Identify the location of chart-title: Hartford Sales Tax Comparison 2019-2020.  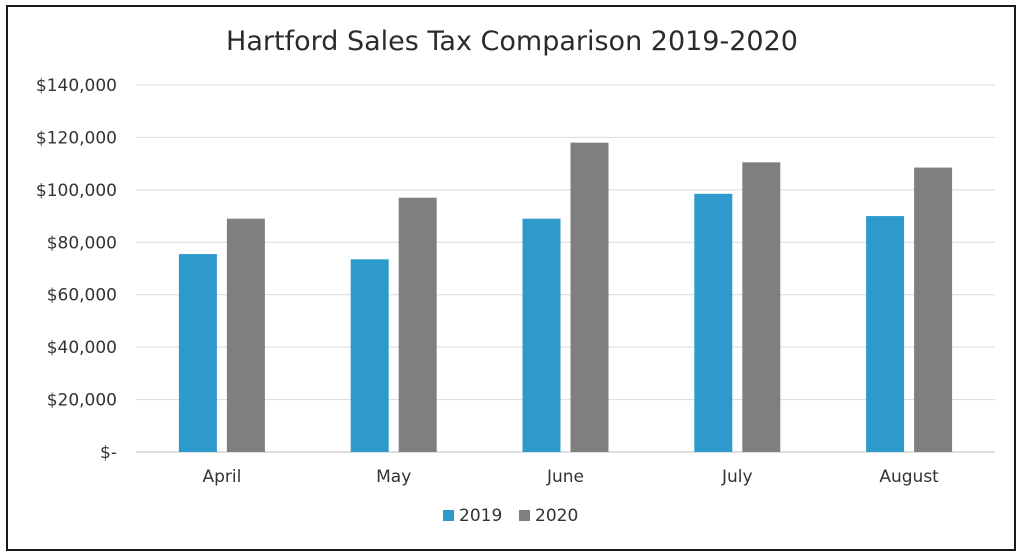
(512, 41).